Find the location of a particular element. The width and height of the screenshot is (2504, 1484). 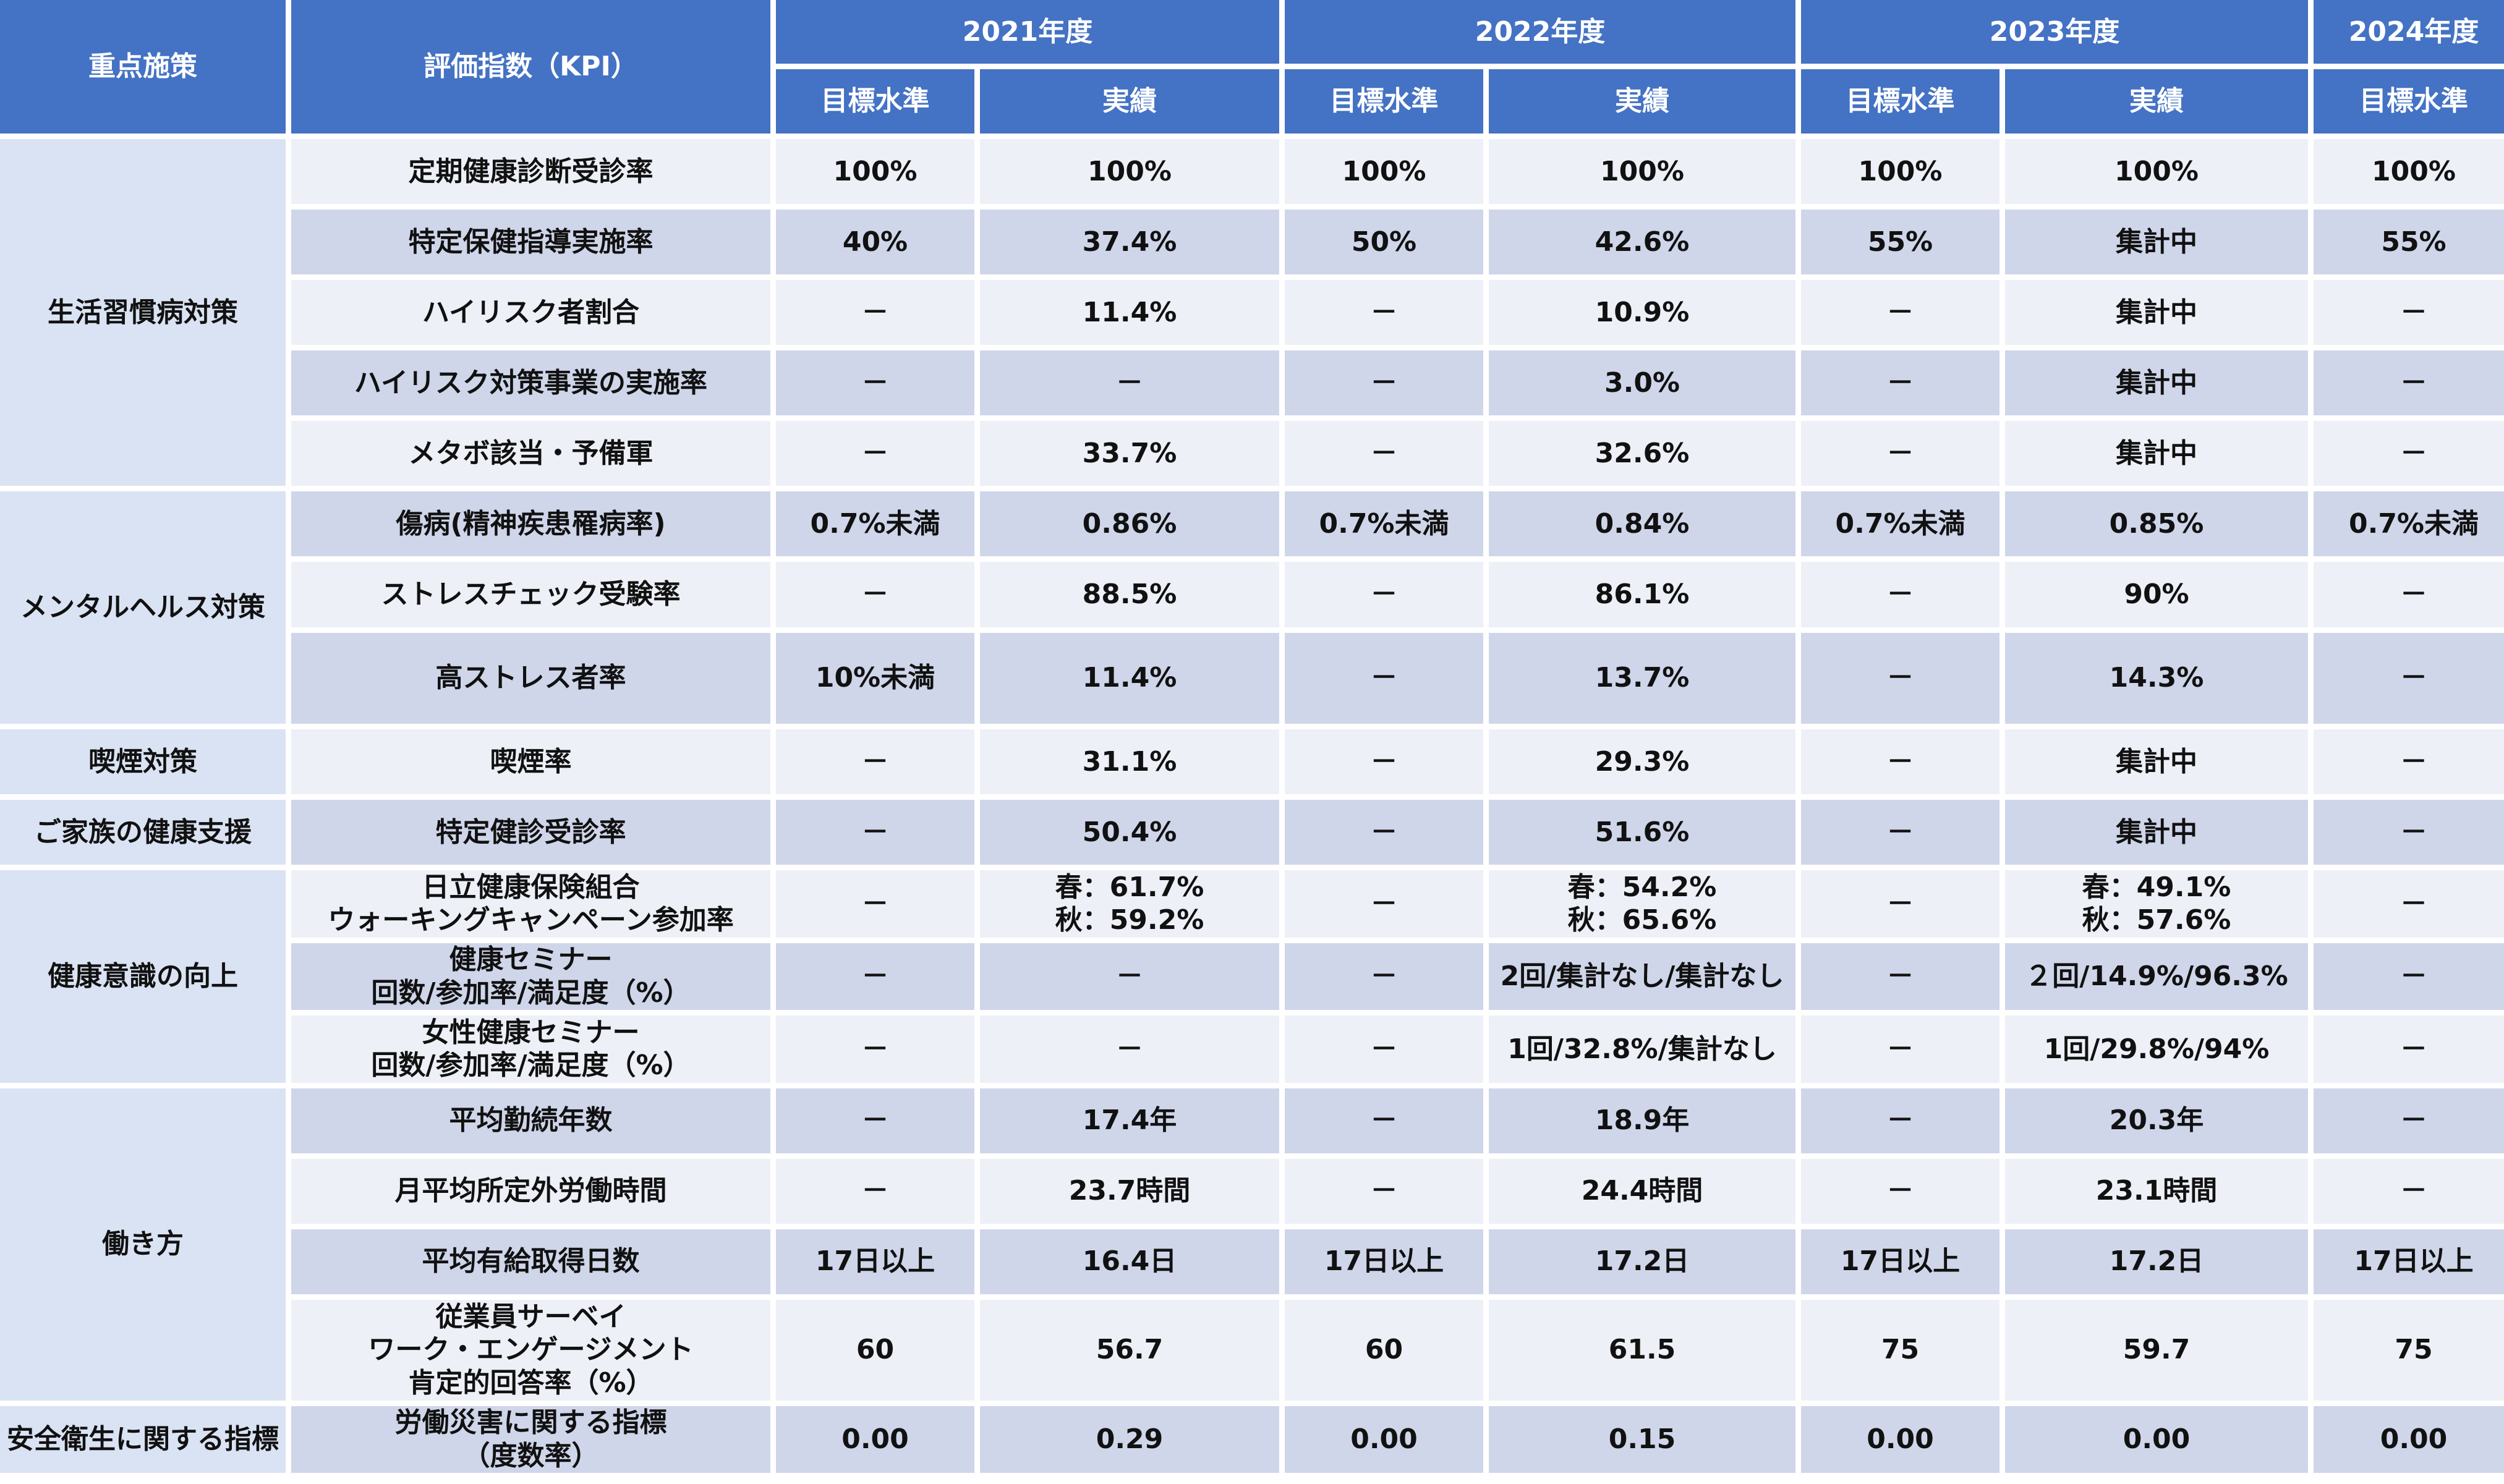

table-row: ストレスチェック受験率 － 88.5% － 86.1% － 90% － is located at coordinates (1252, 594).